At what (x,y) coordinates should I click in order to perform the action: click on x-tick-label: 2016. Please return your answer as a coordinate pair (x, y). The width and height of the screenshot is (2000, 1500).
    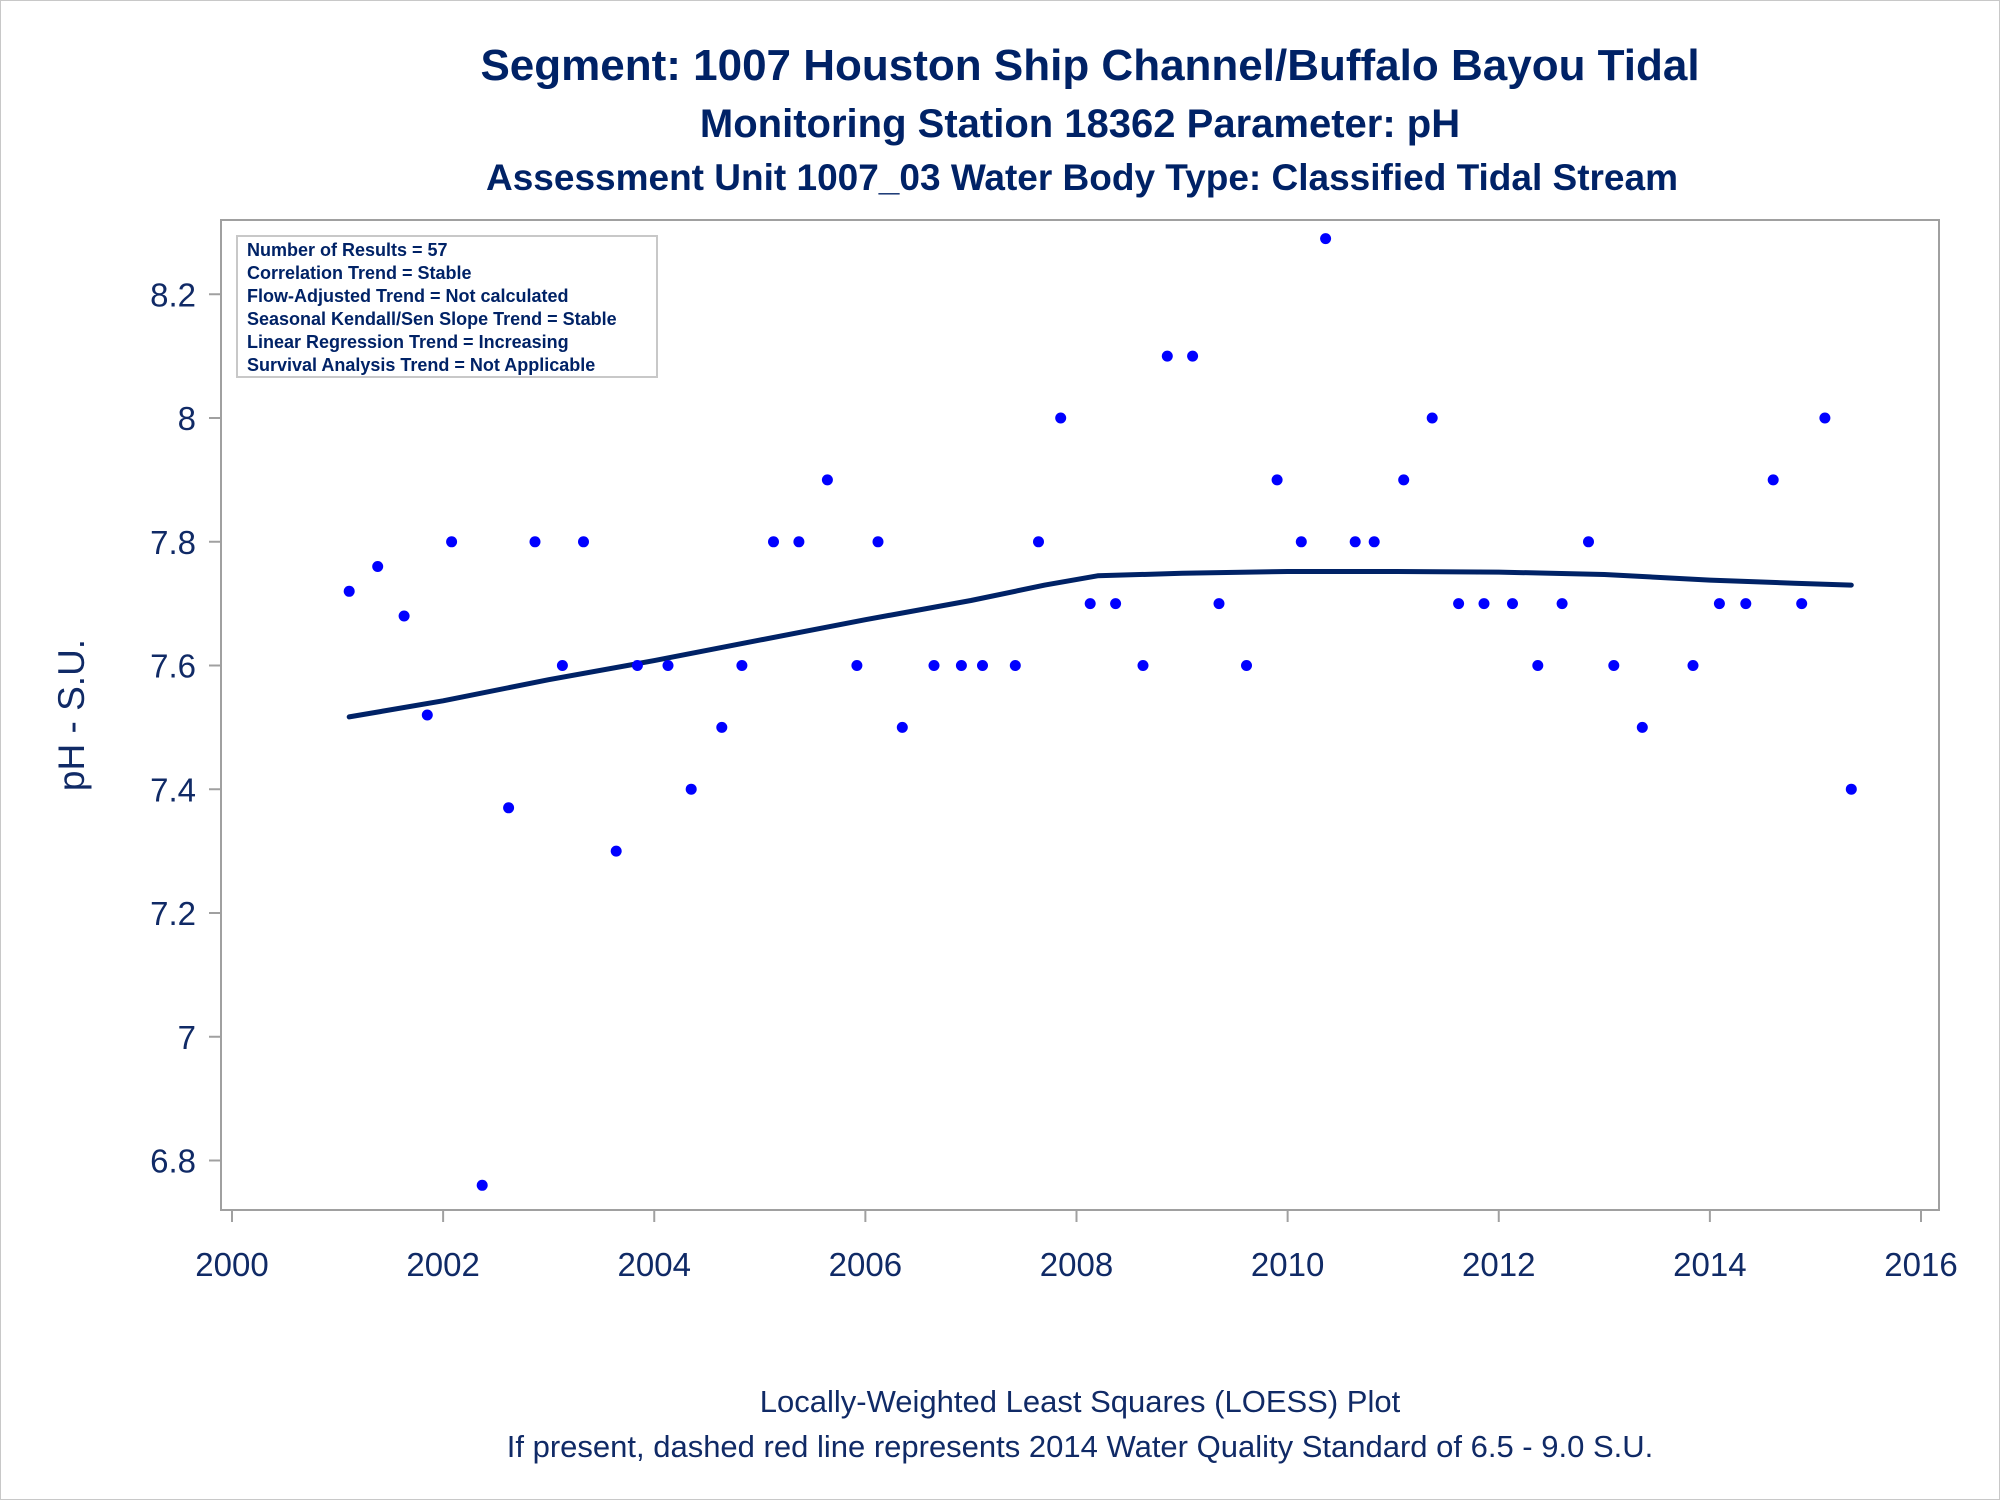
    Looking at the image, I should click on (1920, 1264).